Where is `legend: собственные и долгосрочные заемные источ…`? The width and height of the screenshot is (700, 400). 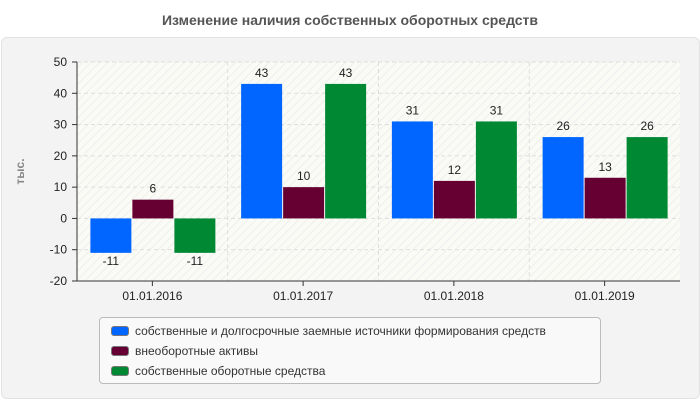
legend: собственные и долгосрочные заемные источ… is located at coordinates (350, 350).